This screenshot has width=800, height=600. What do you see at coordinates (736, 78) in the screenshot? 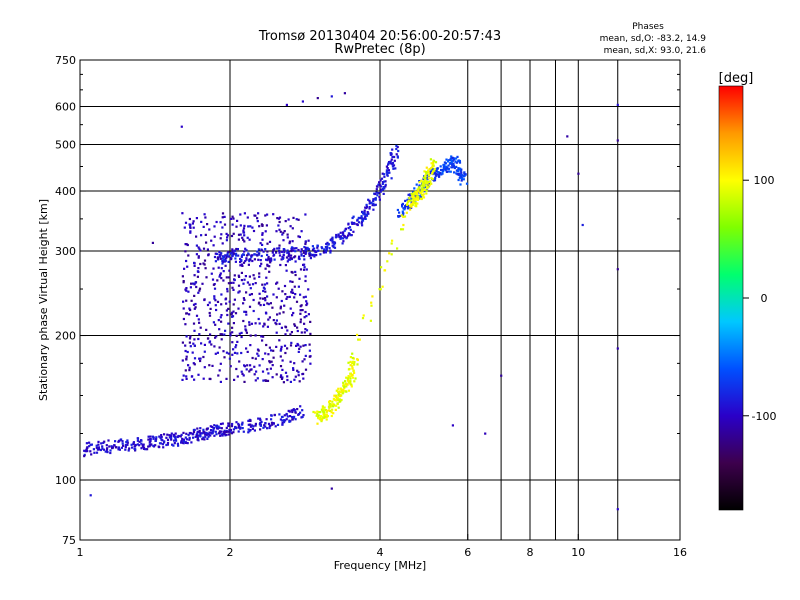
I see `colorbar-unit-label: [deg]` at bounding box center [736, 78].